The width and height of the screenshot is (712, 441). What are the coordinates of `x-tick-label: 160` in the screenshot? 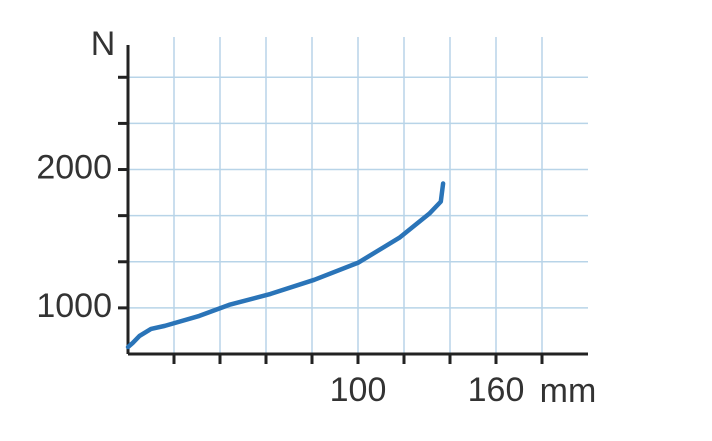 It's located at (496, 390).